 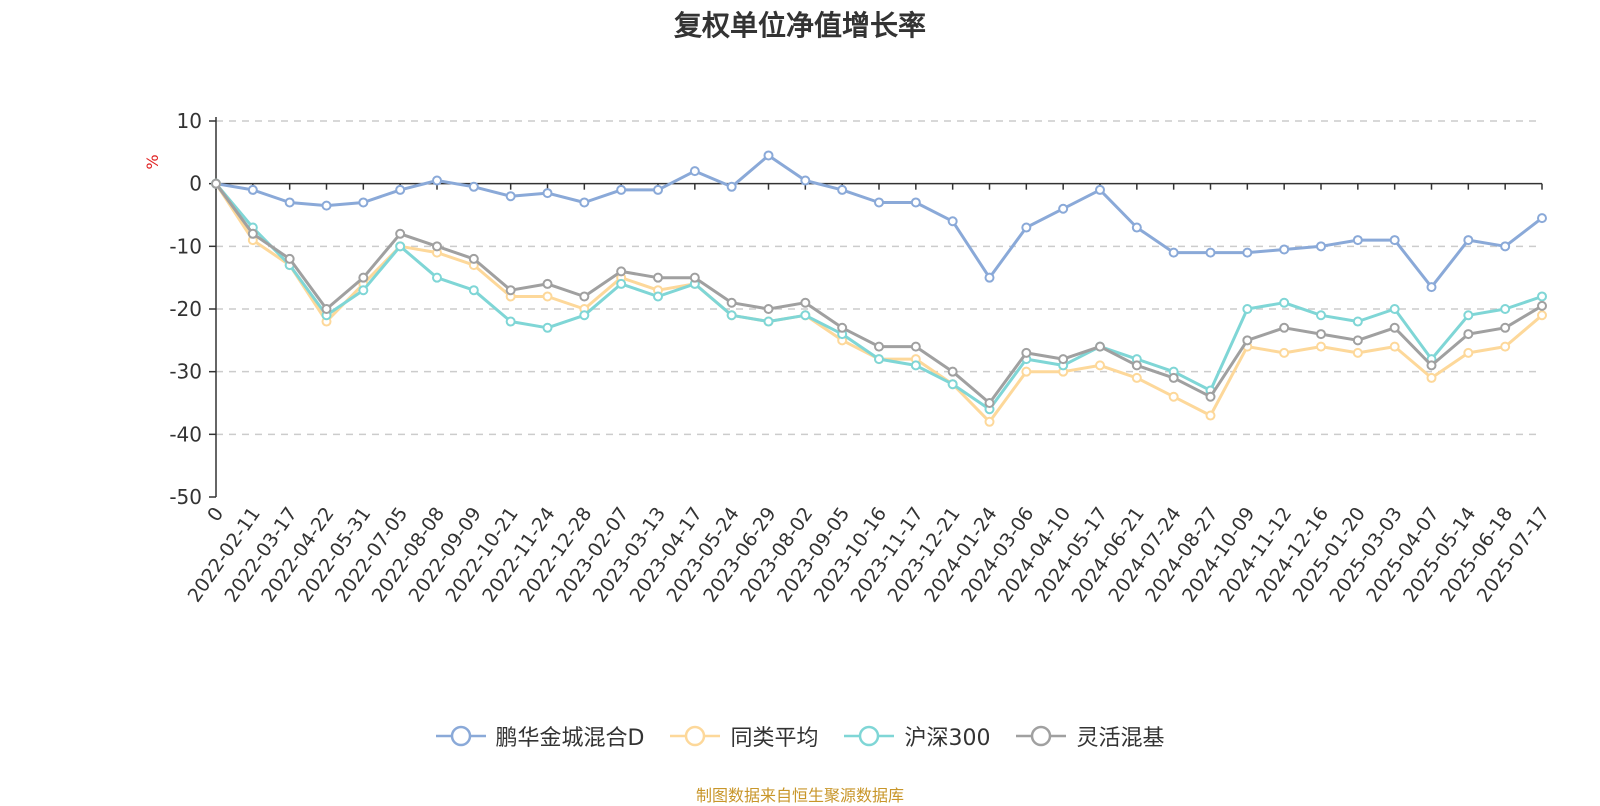 I want to click on legend-item: 灵活混基, so click(x=1090, y=736).